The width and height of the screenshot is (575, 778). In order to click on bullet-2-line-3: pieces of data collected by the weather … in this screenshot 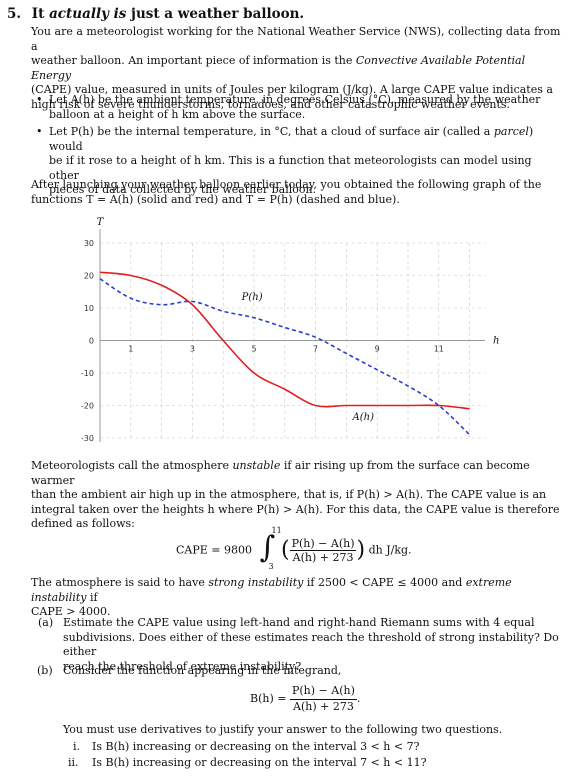, I will do `click(183, 190)`.